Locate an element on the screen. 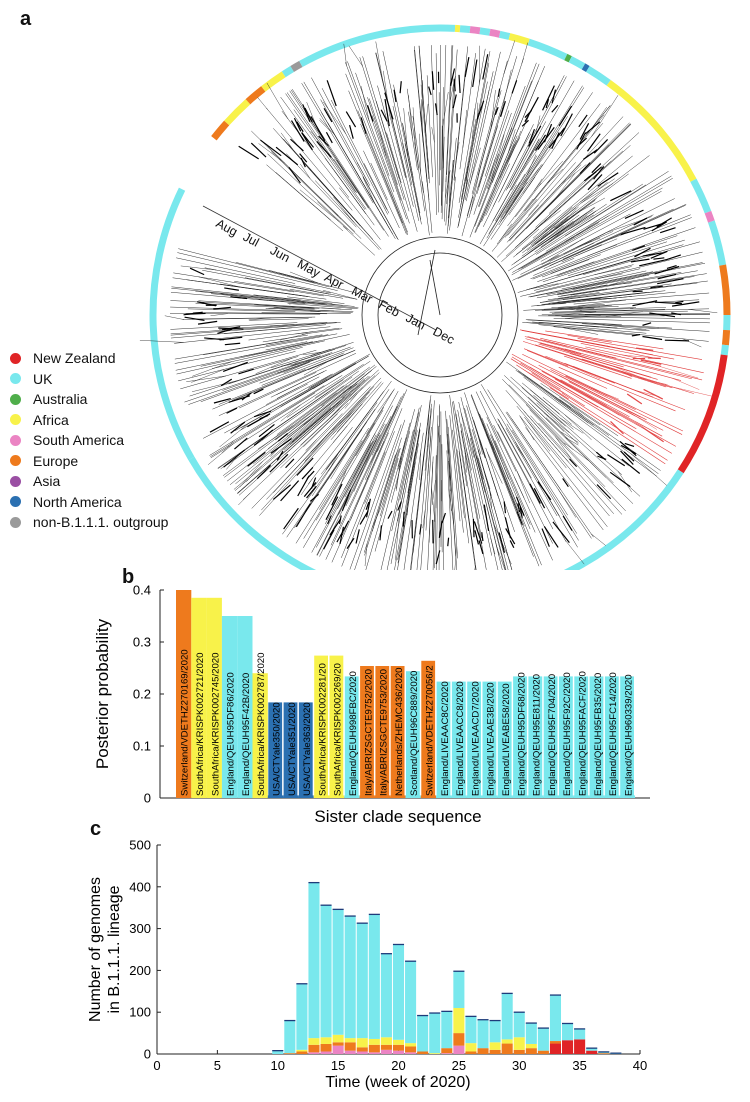  sequence-label: Switzerland/VDETHZ270169/2020 is located at coordinates (185, 722).